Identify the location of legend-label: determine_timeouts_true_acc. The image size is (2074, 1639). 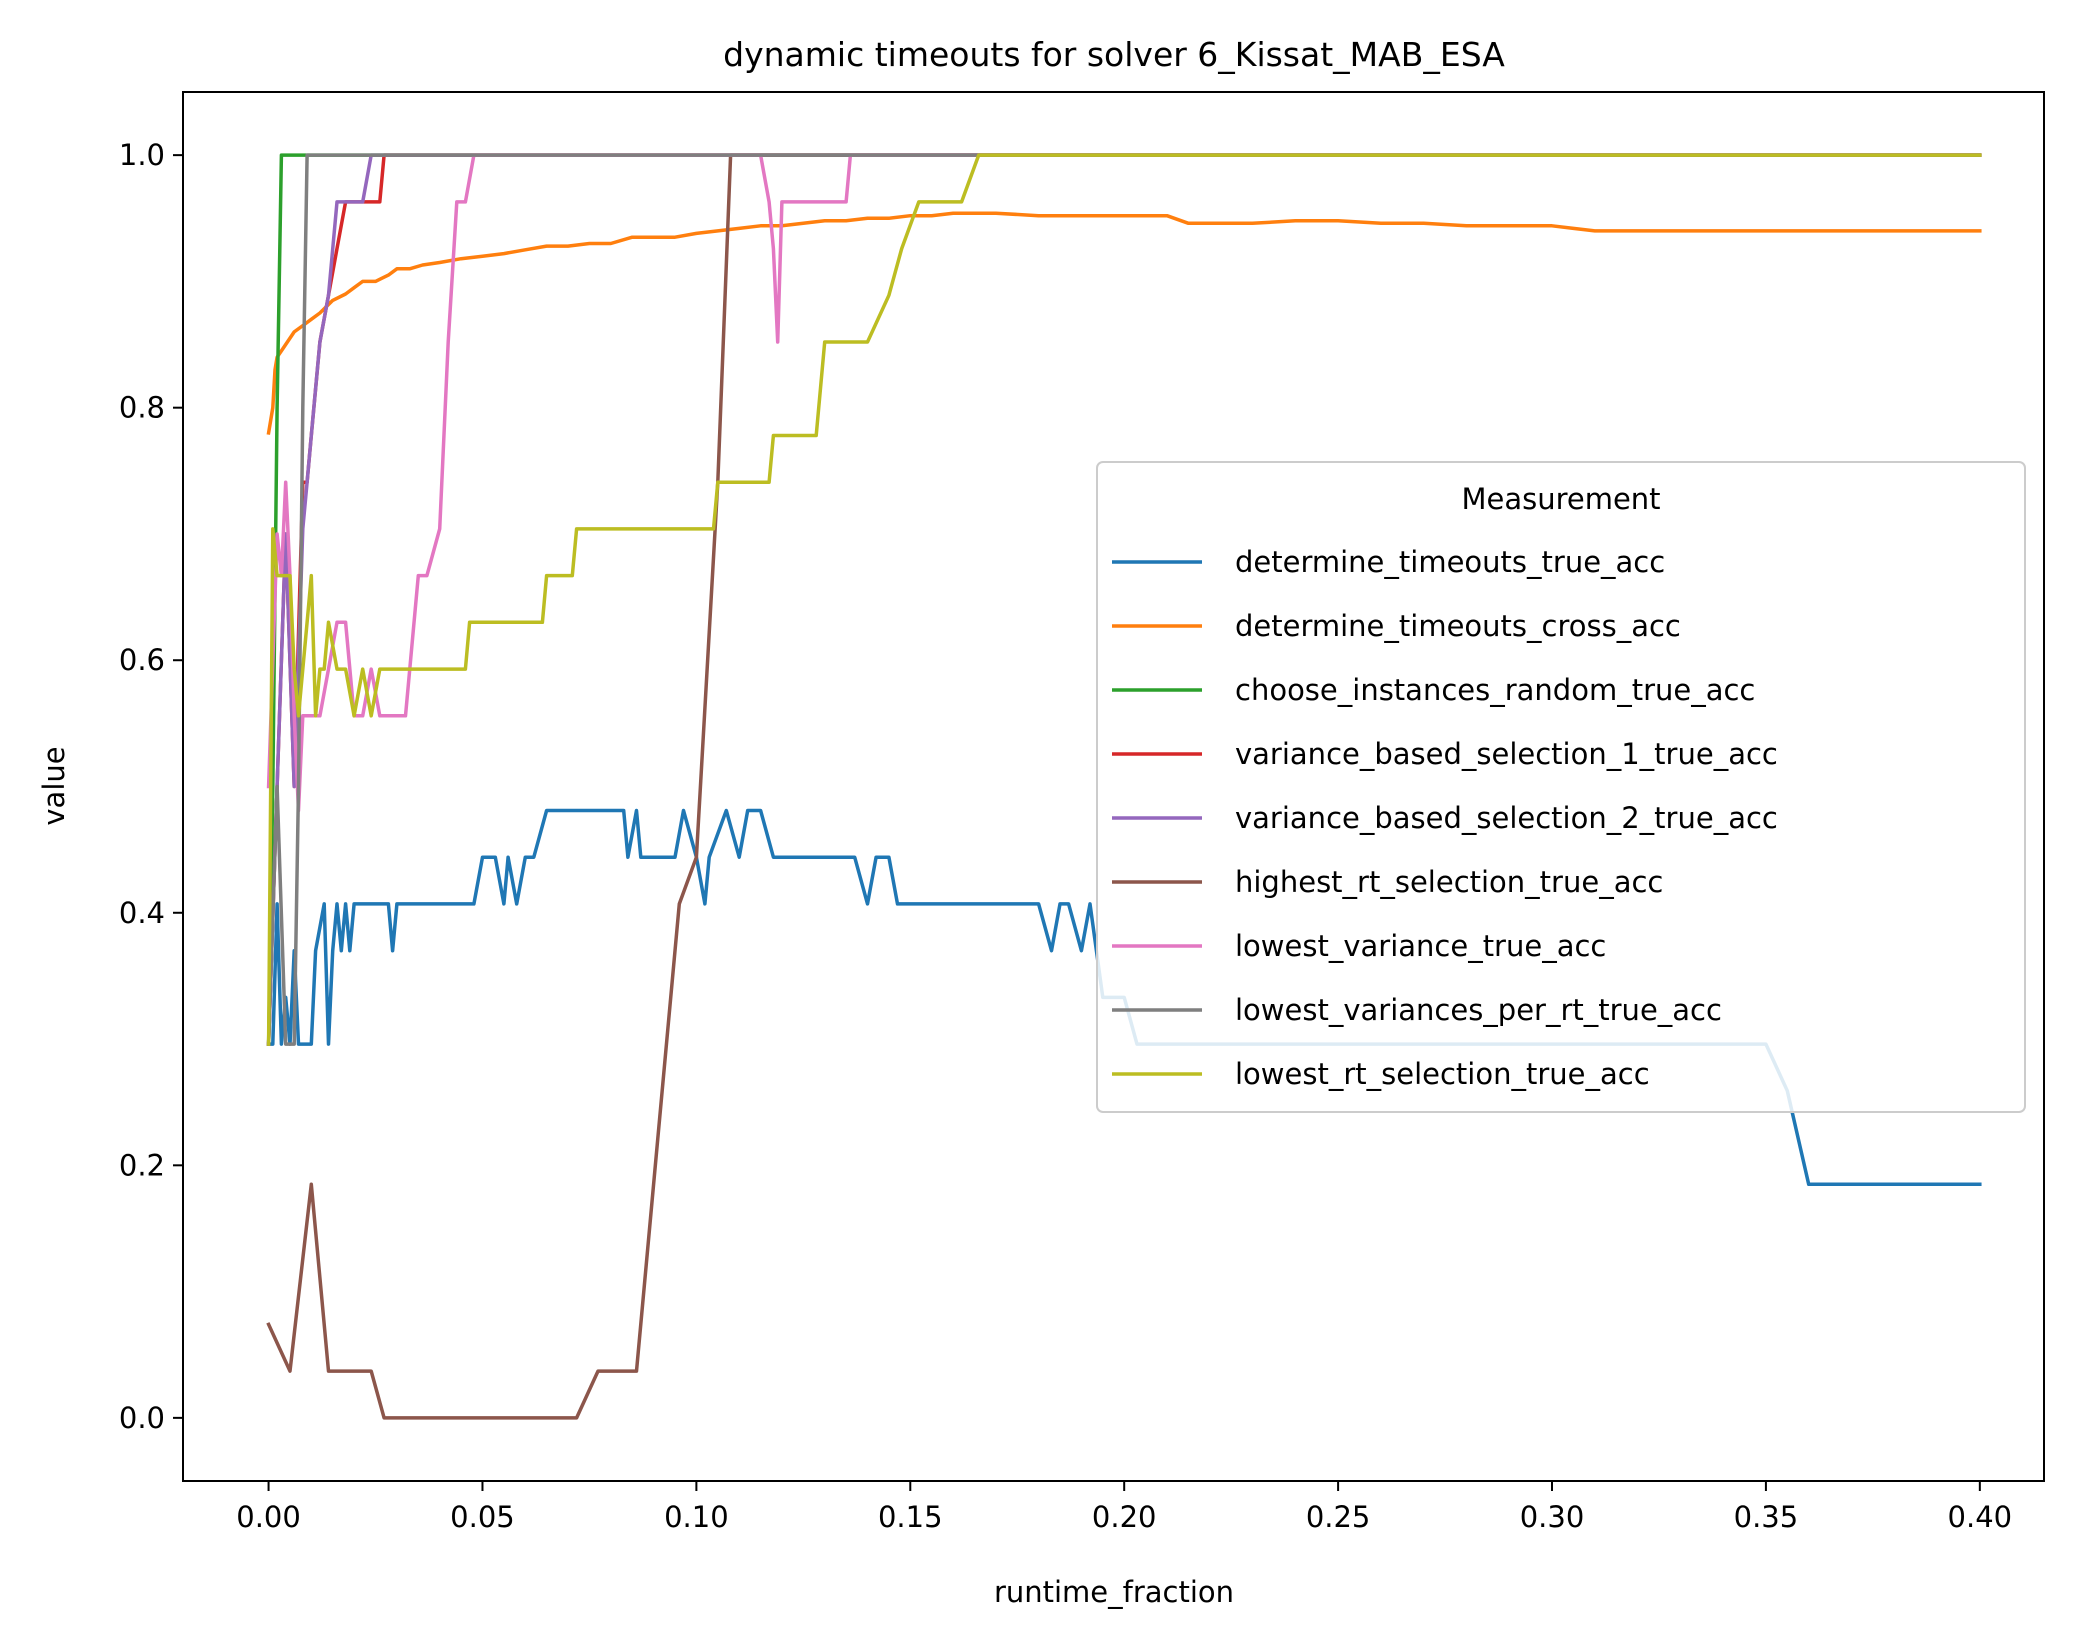
(1450, 562).